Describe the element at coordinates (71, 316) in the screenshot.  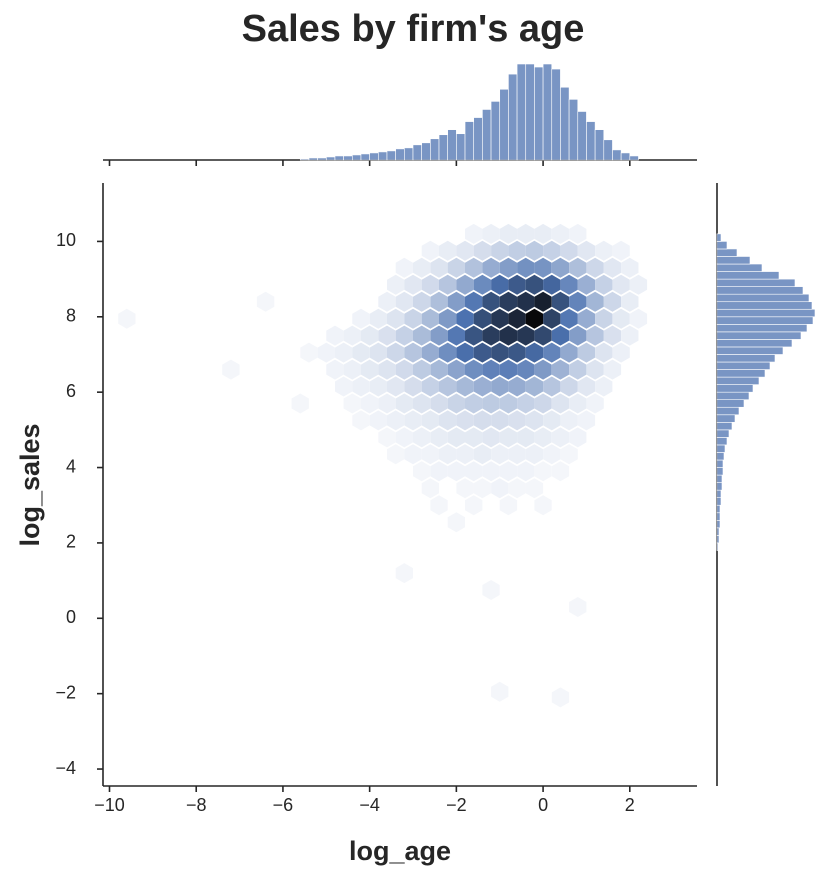
I see `y-tick-label: 8` at that location.